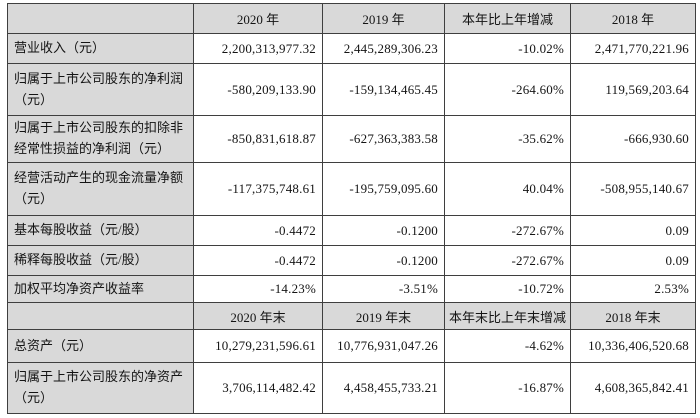 This screenshot has height=418, width=700. Describe the element at coordinates (633, 189) in the screenshot. I see `value-cell-2018: -508,955,140.67` at that location.